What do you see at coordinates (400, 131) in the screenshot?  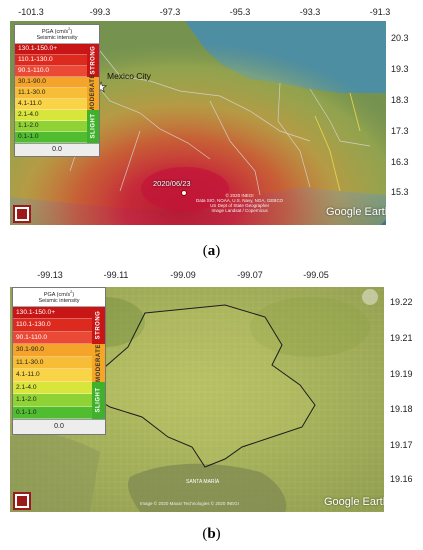 I see `y-tick-label: 17.3` at bounding box center [400, 131].